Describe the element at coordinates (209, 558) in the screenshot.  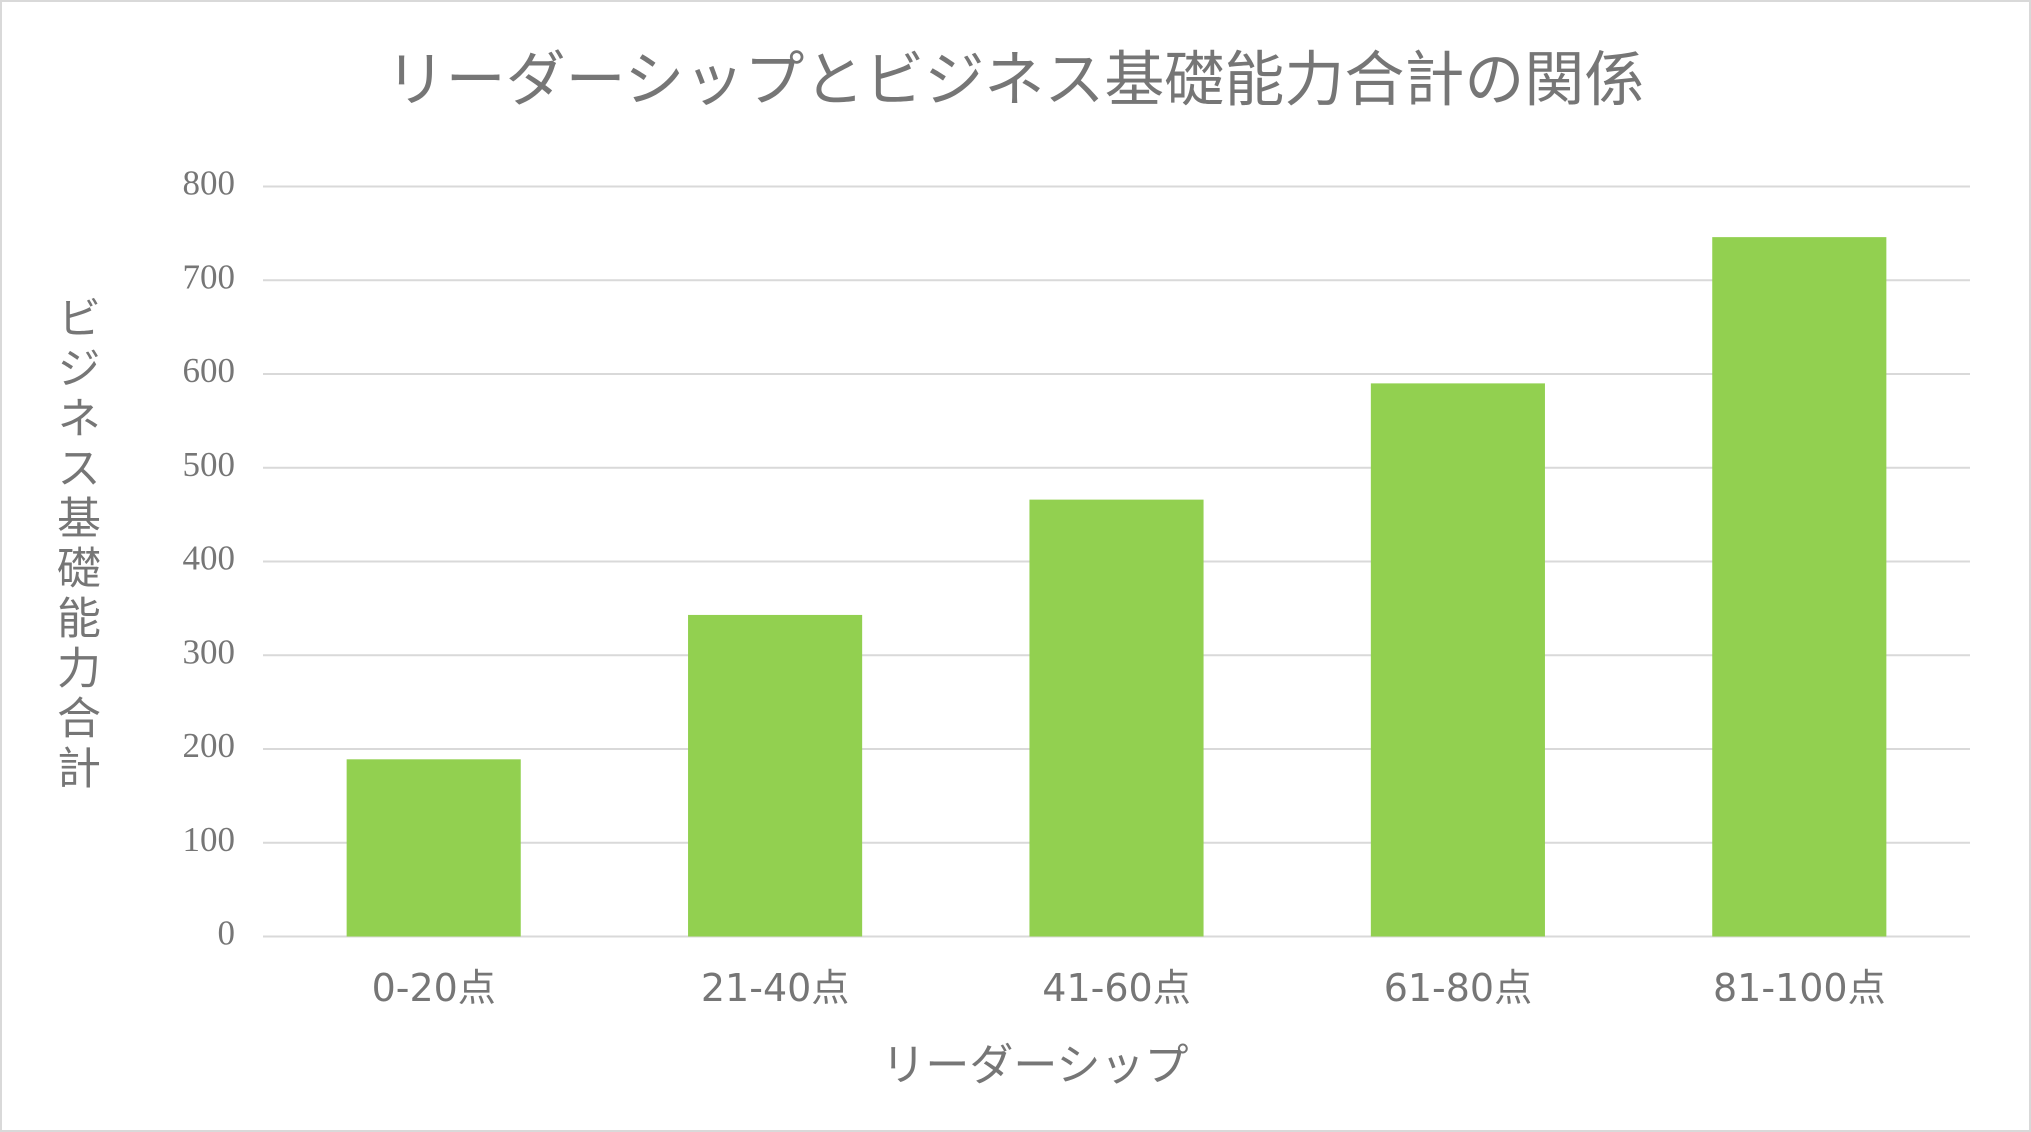
I see `y-tick-label: 400` at that location.